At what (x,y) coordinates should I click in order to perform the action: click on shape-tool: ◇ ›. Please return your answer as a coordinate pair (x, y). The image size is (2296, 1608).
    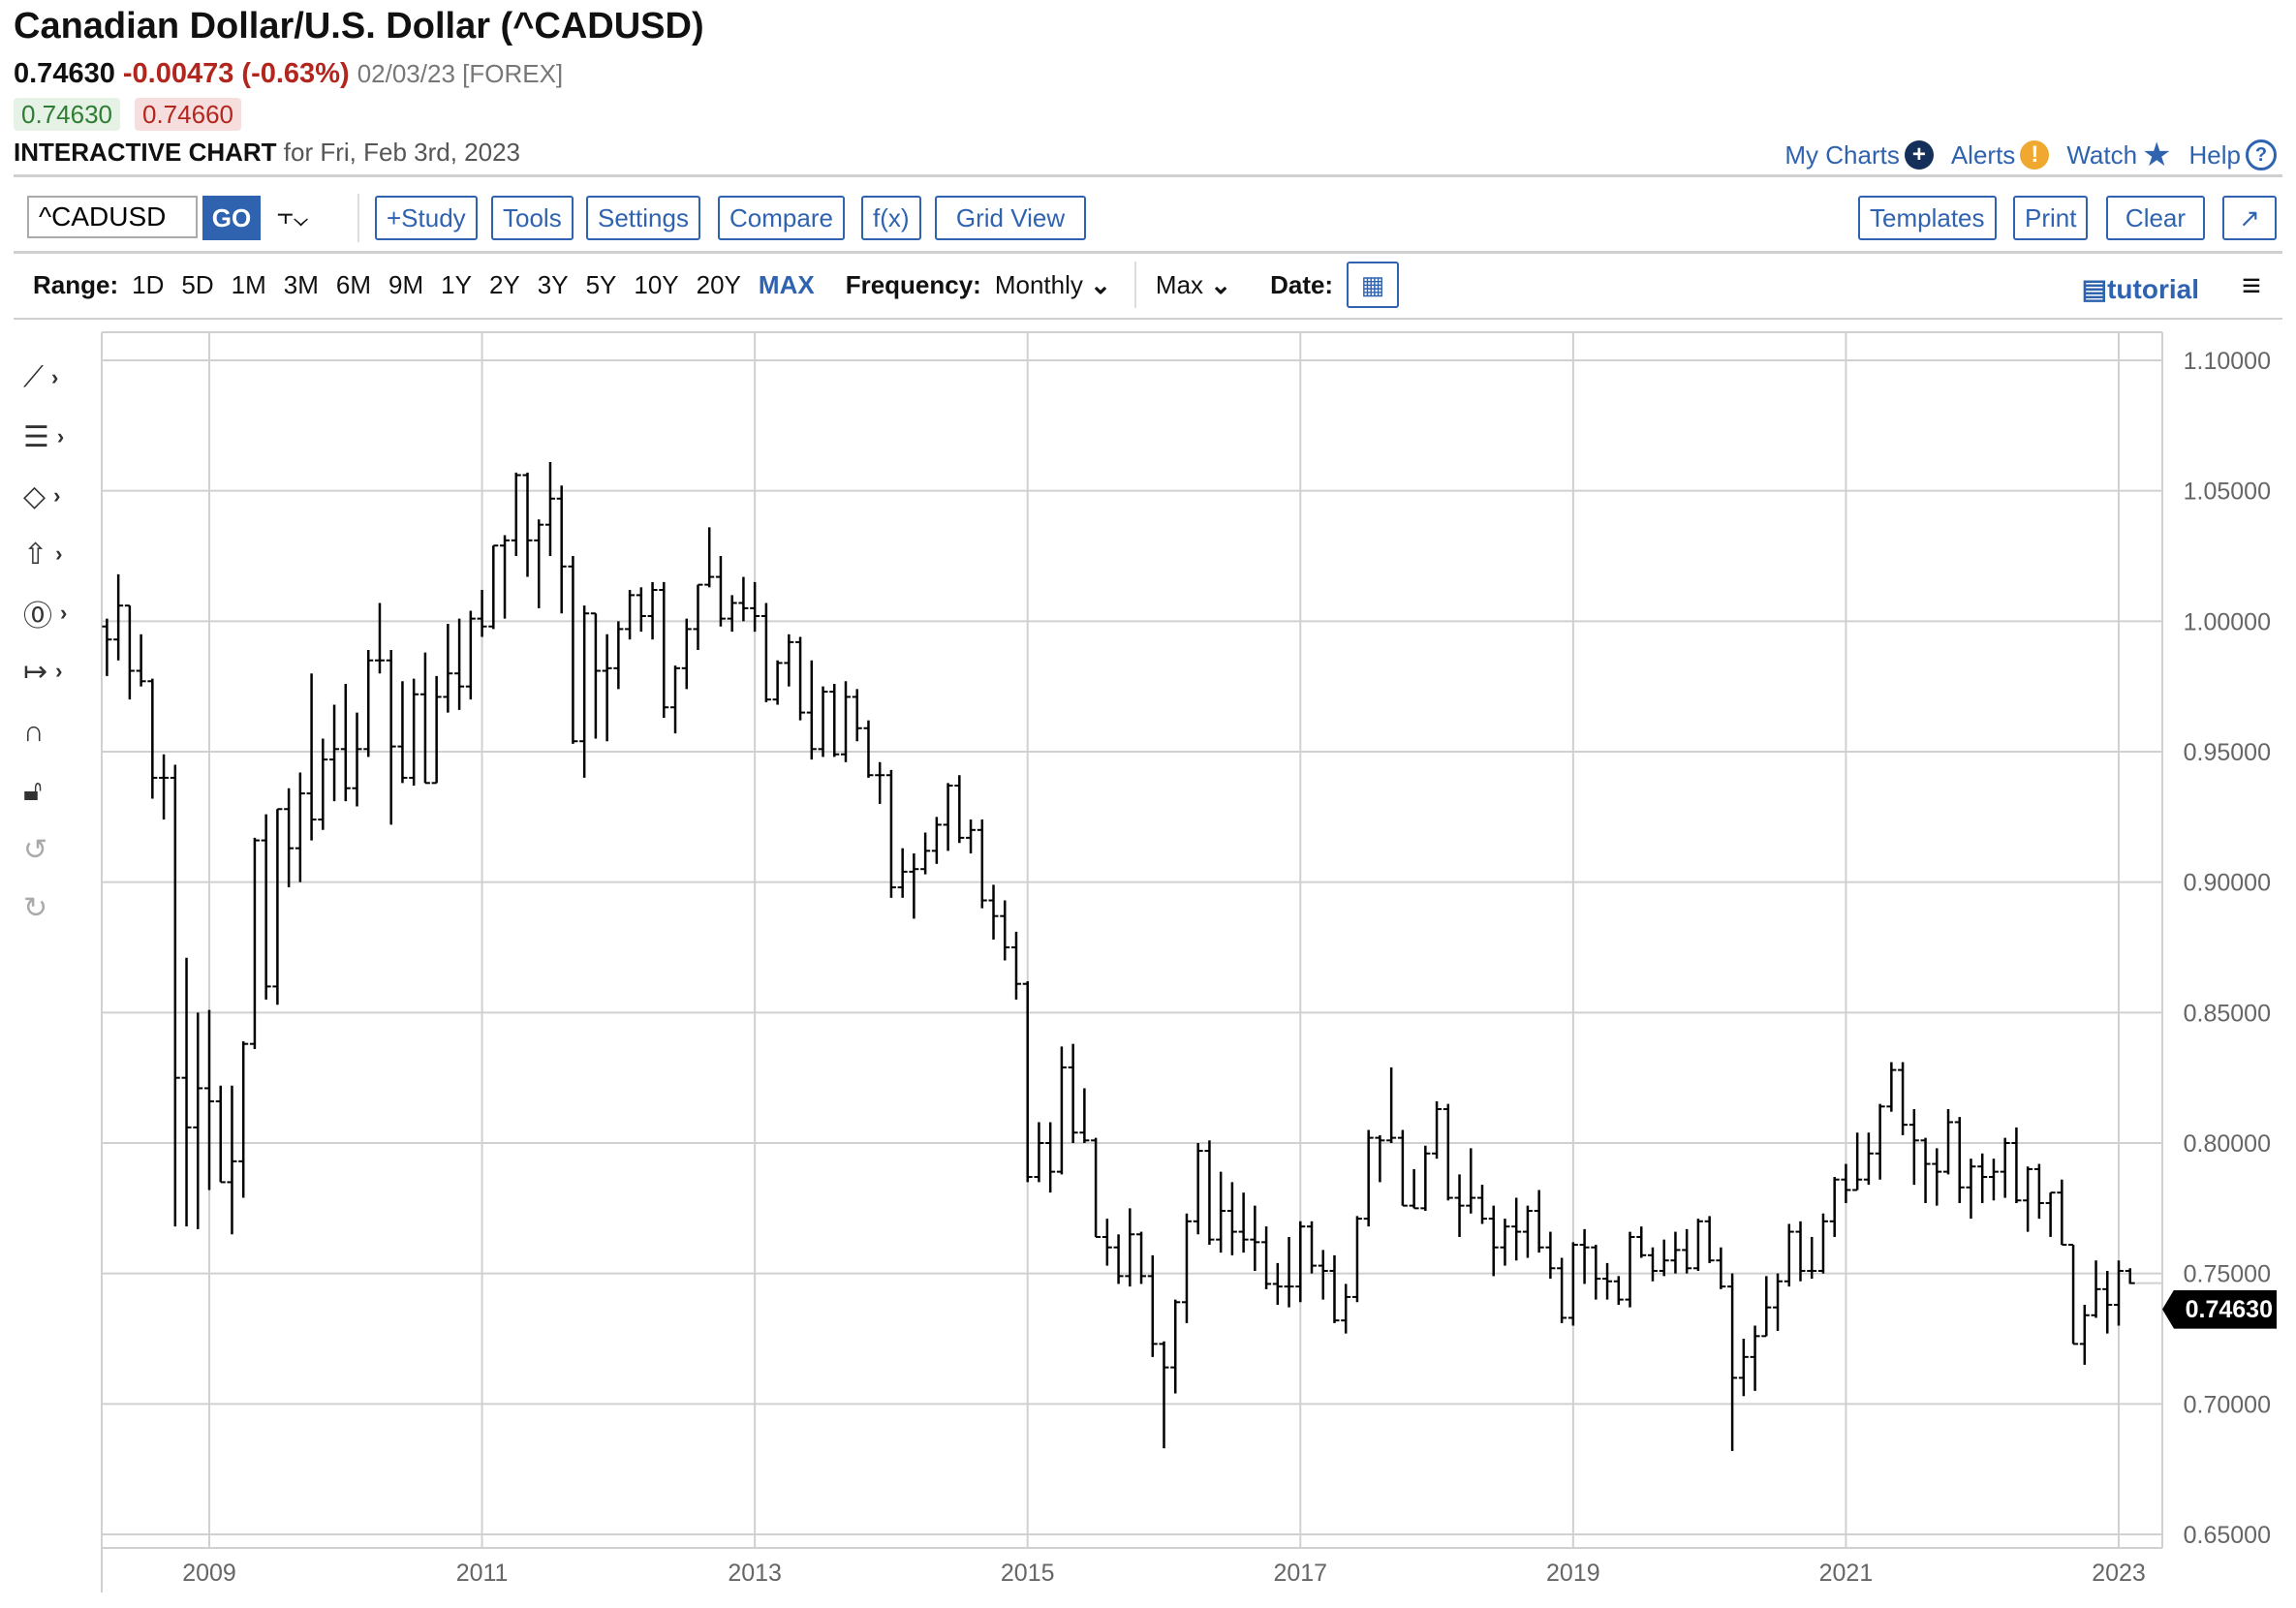
    Looking at the image, I should click on (57, 496).